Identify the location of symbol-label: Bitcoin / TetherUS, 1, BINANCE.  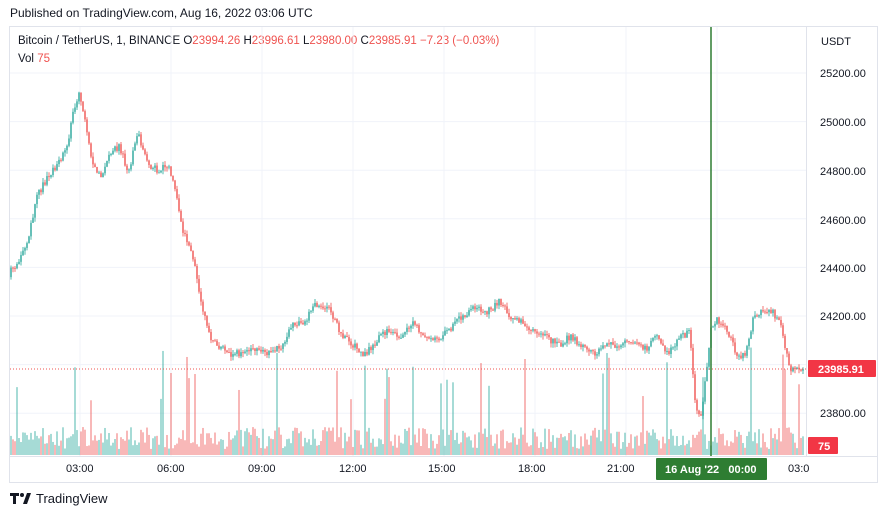
(99, 41).